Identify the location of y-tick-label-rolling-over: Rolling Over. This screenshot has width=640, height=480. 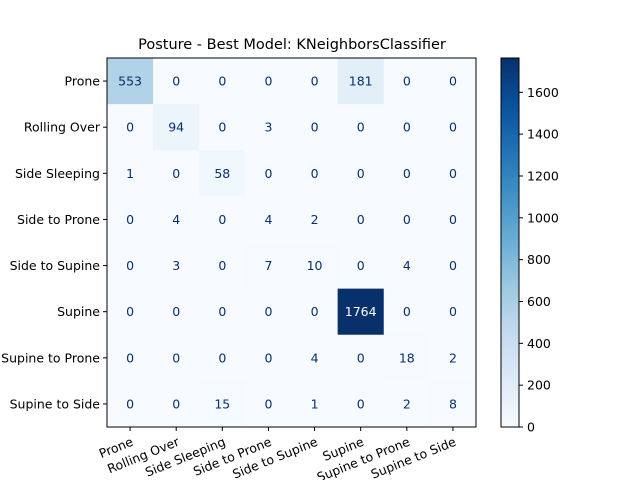
(62, 127).